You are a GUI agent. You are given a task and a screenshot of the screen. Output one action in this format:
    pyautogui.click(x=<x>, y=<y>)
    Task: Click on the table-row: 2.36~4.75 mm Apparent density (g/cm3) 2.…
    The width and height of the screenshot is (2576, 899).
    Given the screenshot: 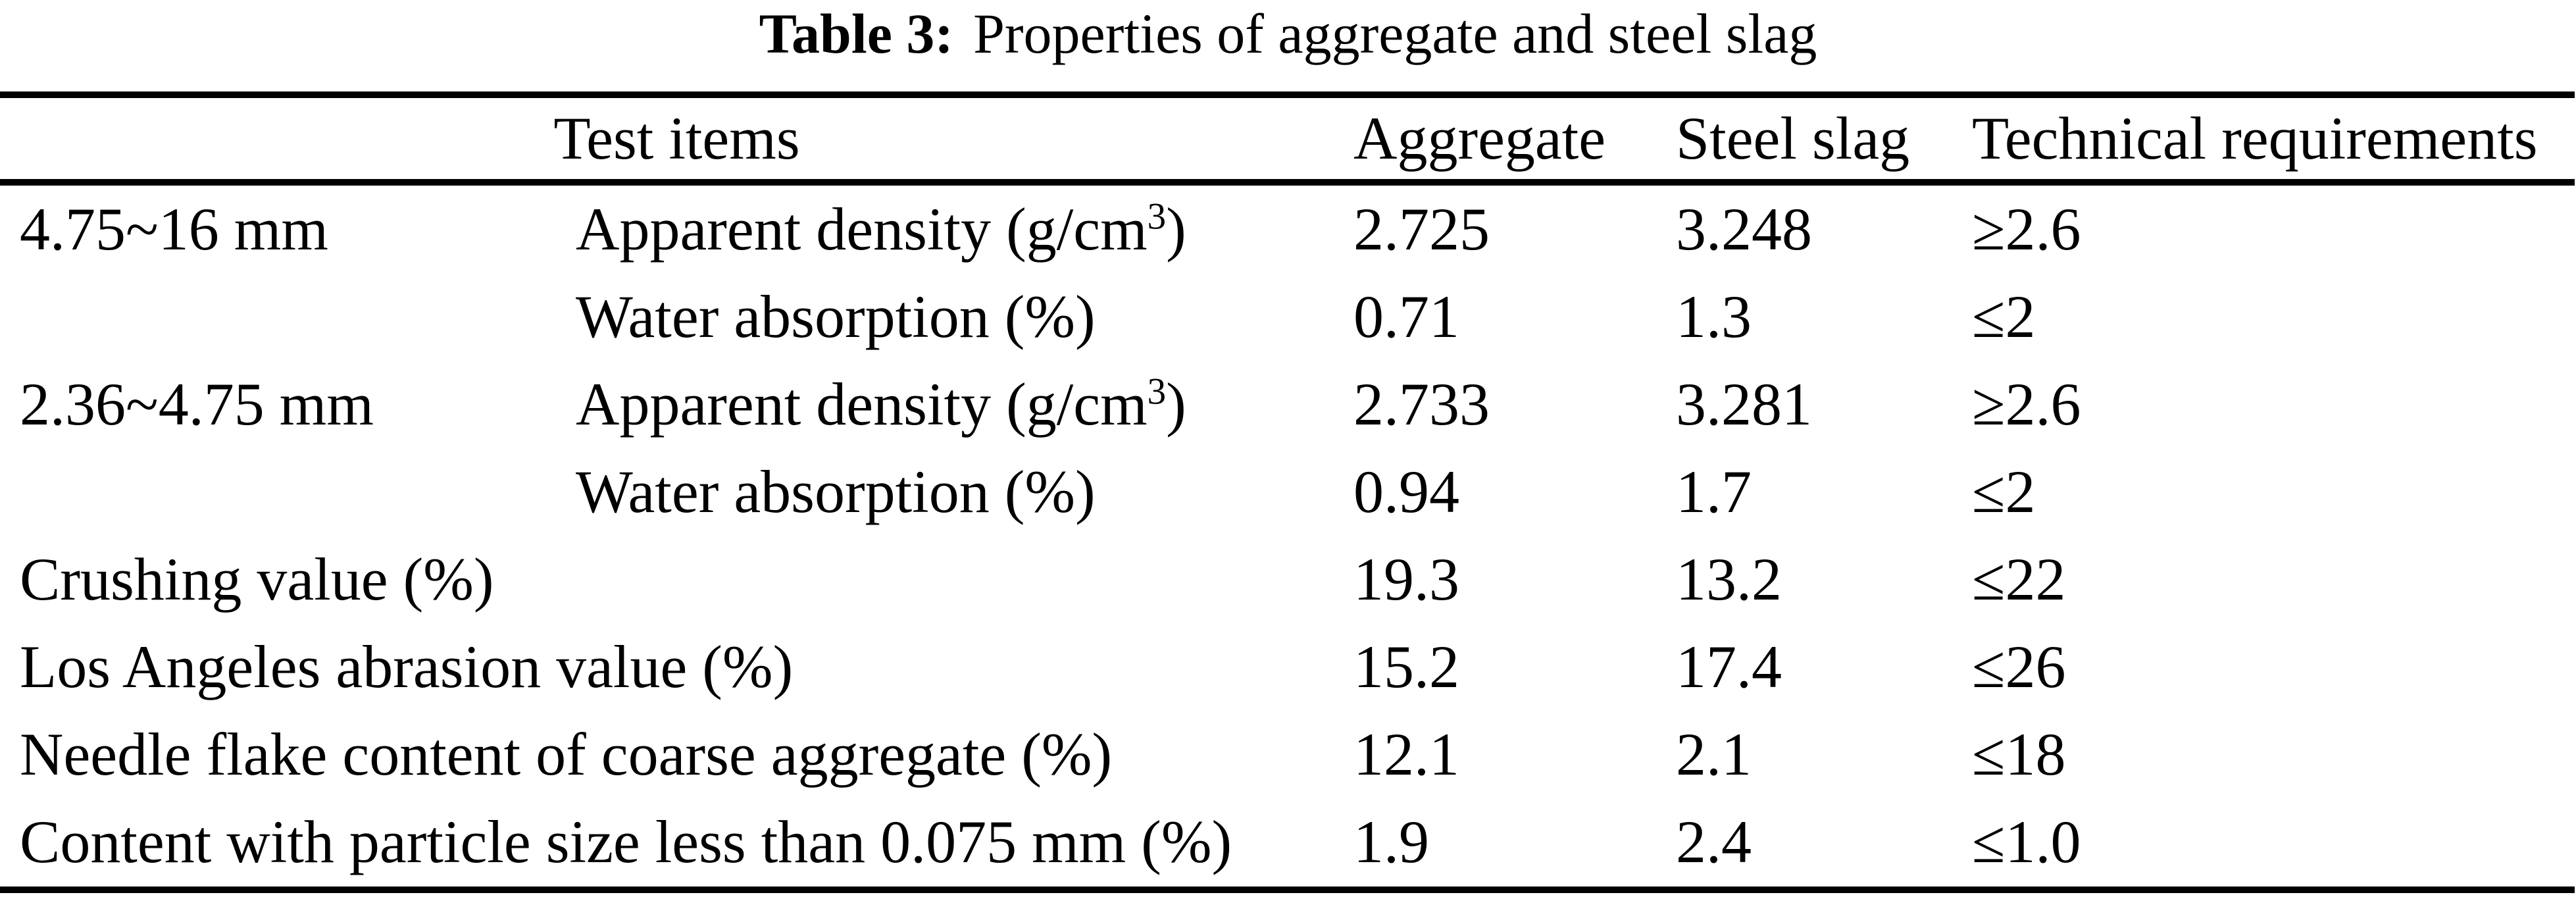 What is the action you would take?
    pyautogui.click(x=1288, y=404)
    